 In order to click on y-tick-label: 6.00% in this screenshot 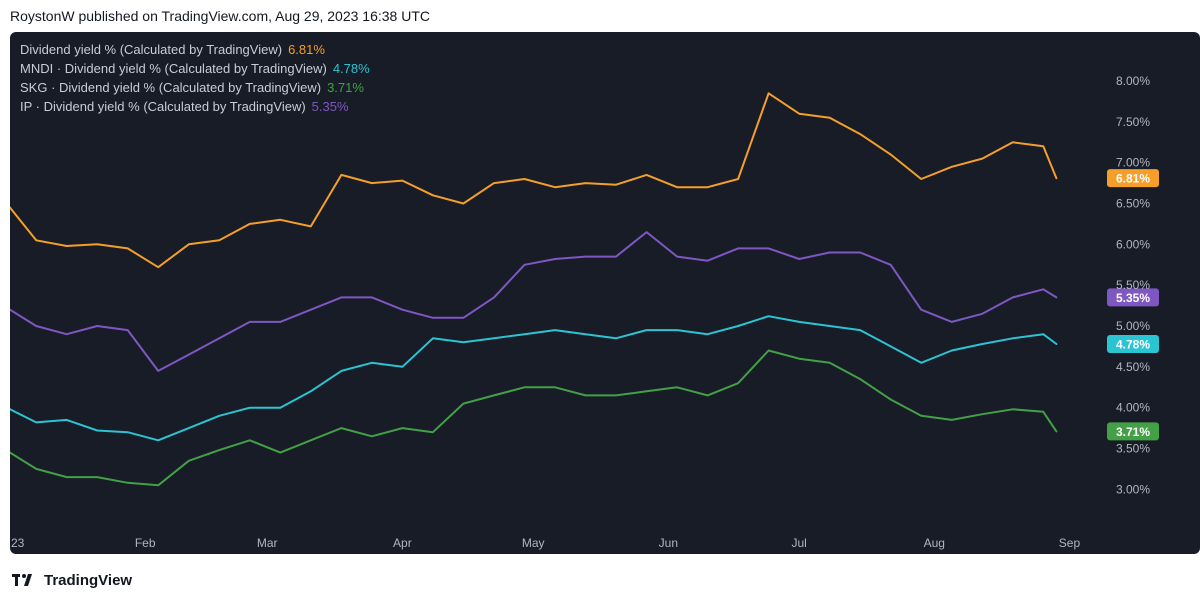, I will do `click(1133, 244)`.